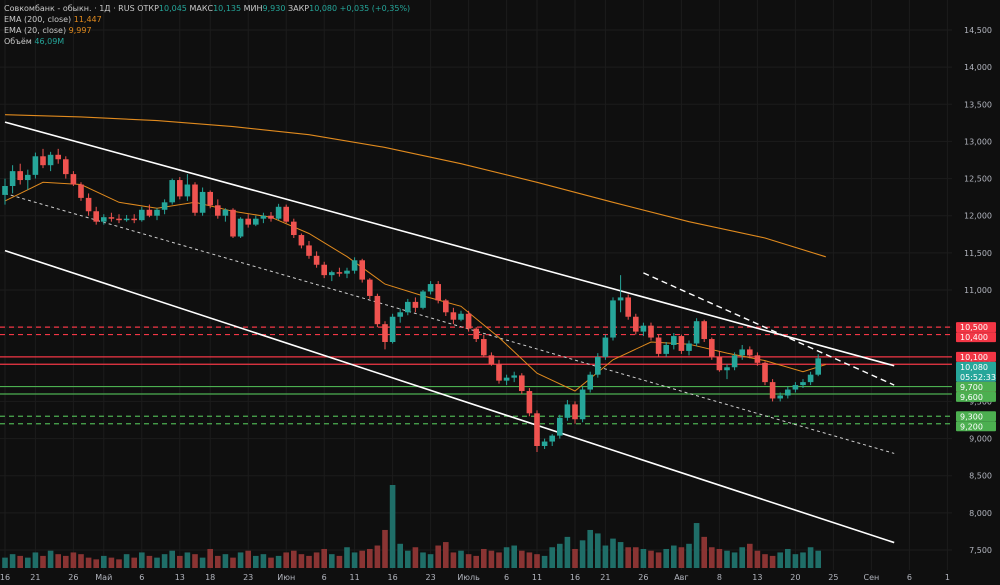 The height and width of the screenshot is (585, 1000). What do you see at coordinates (35, 577) in the screenshot?
I see `x-tick-label: 21` at bounding box center [35, 577].